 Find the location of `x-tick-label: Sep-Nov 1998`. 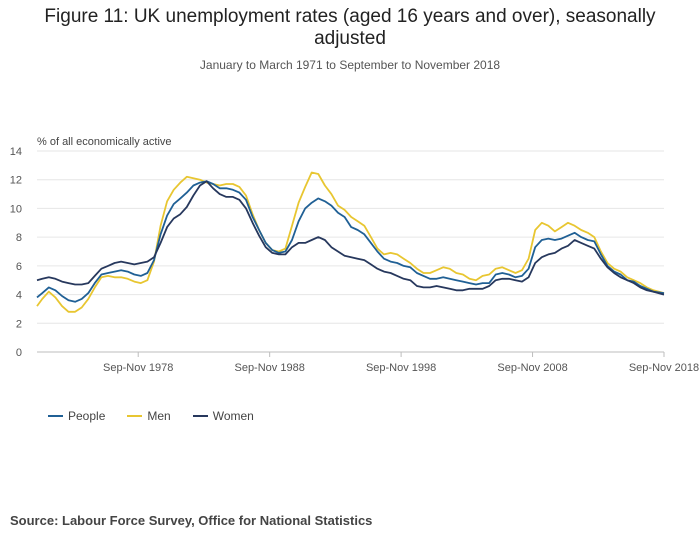

x-tick-label: Sep-Nov 1998 is located at coordinates (401, 368).